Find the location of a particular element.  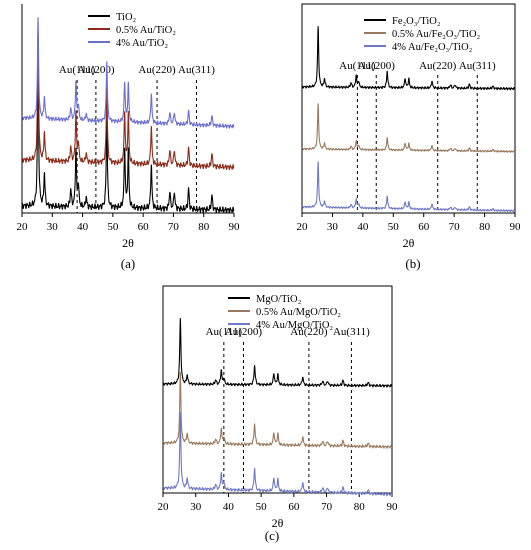

legend-entry: TiO₂ is located at coordinates (126, 17).